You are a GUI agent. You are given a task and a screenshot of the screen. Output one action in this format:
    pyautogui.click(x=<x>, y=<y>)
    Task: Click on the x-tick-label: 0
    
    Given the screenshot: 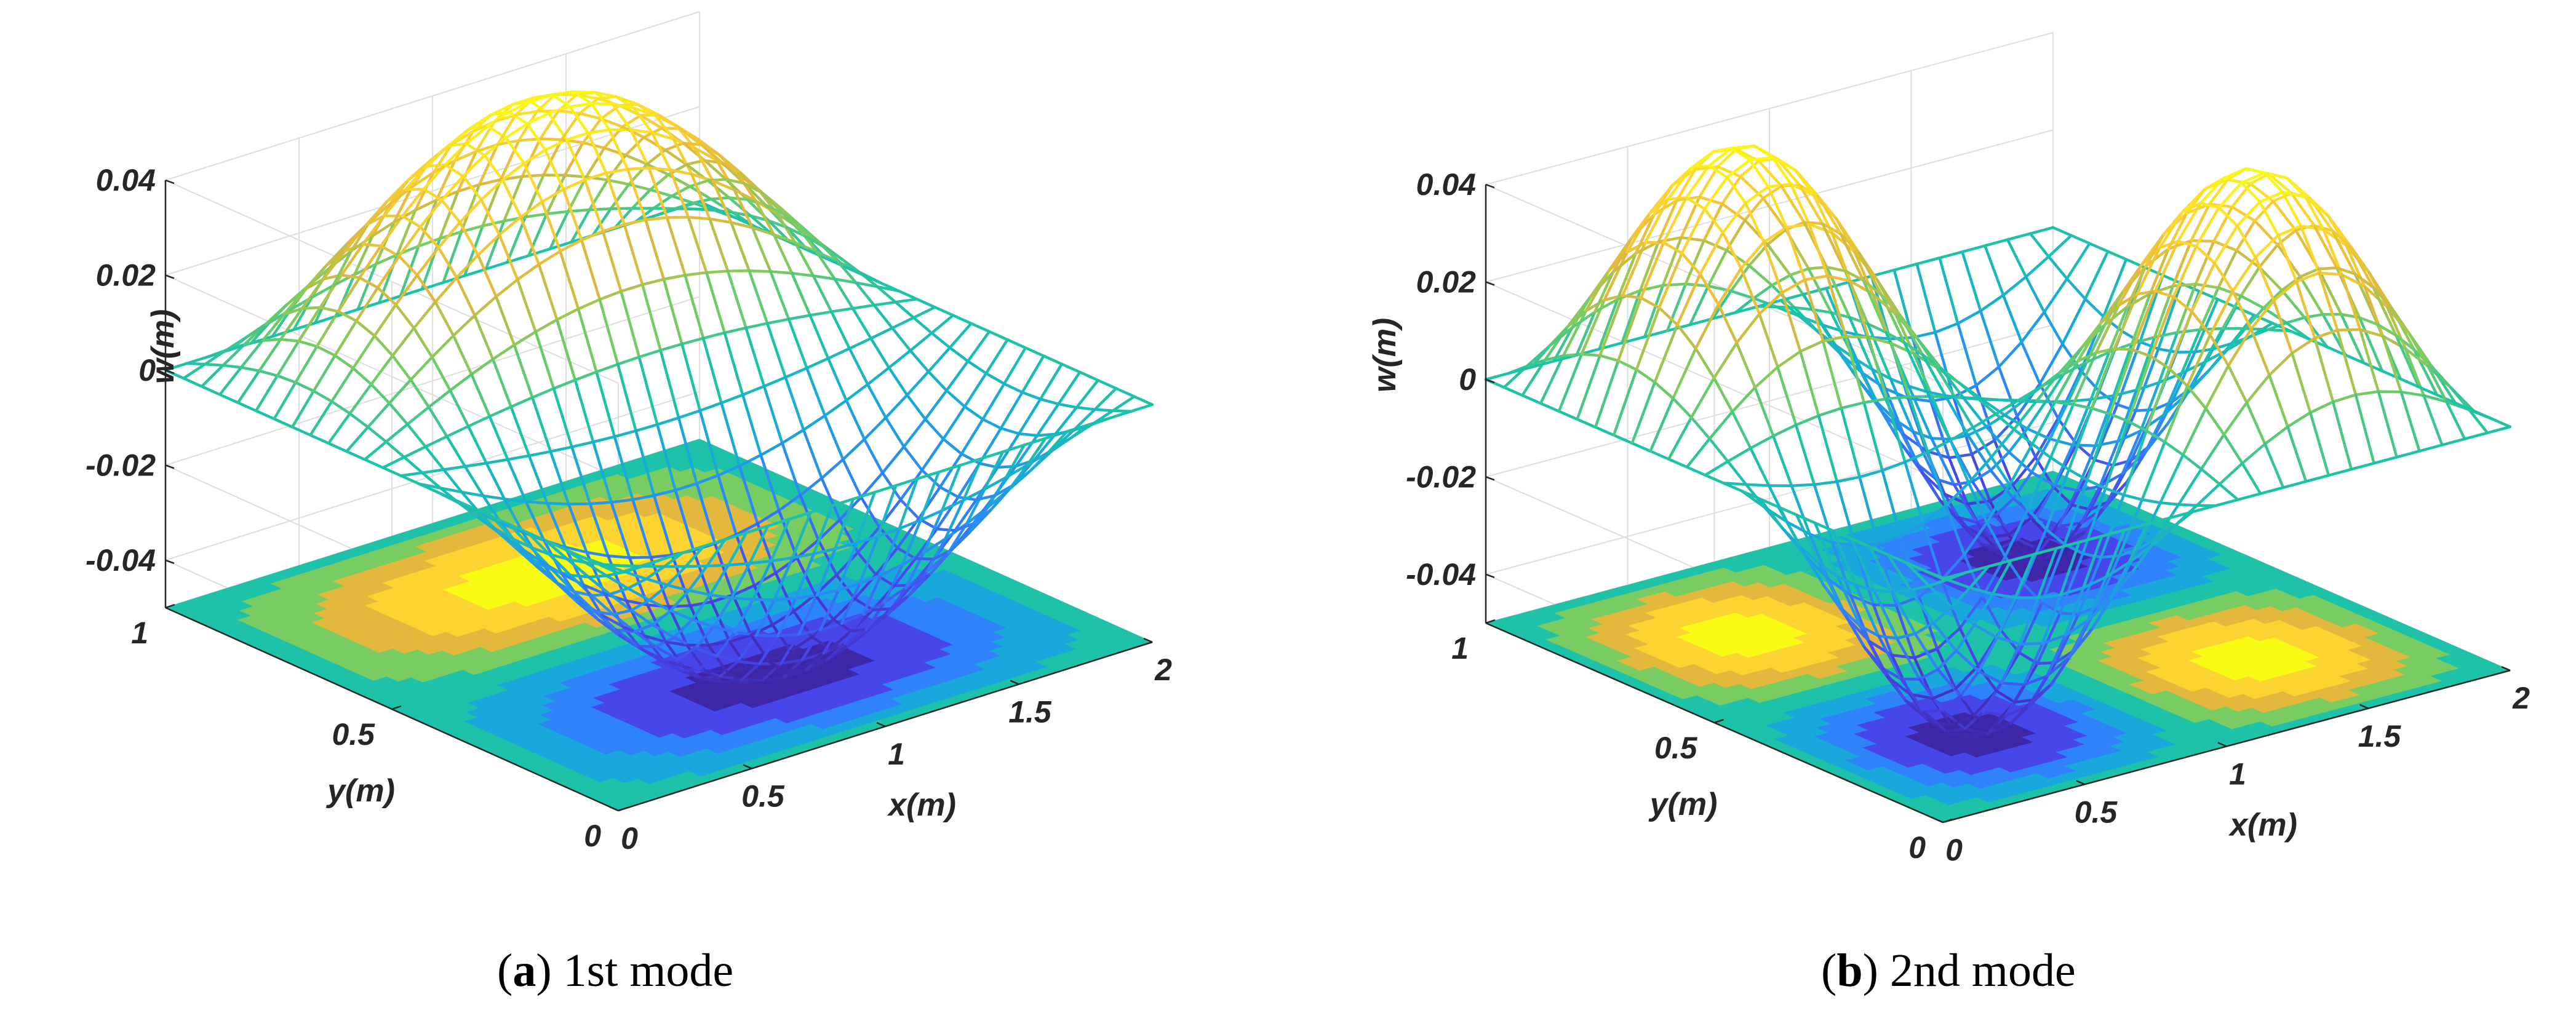 What is the action you would take?
    pyautogui.click(x=629, y=839)
    